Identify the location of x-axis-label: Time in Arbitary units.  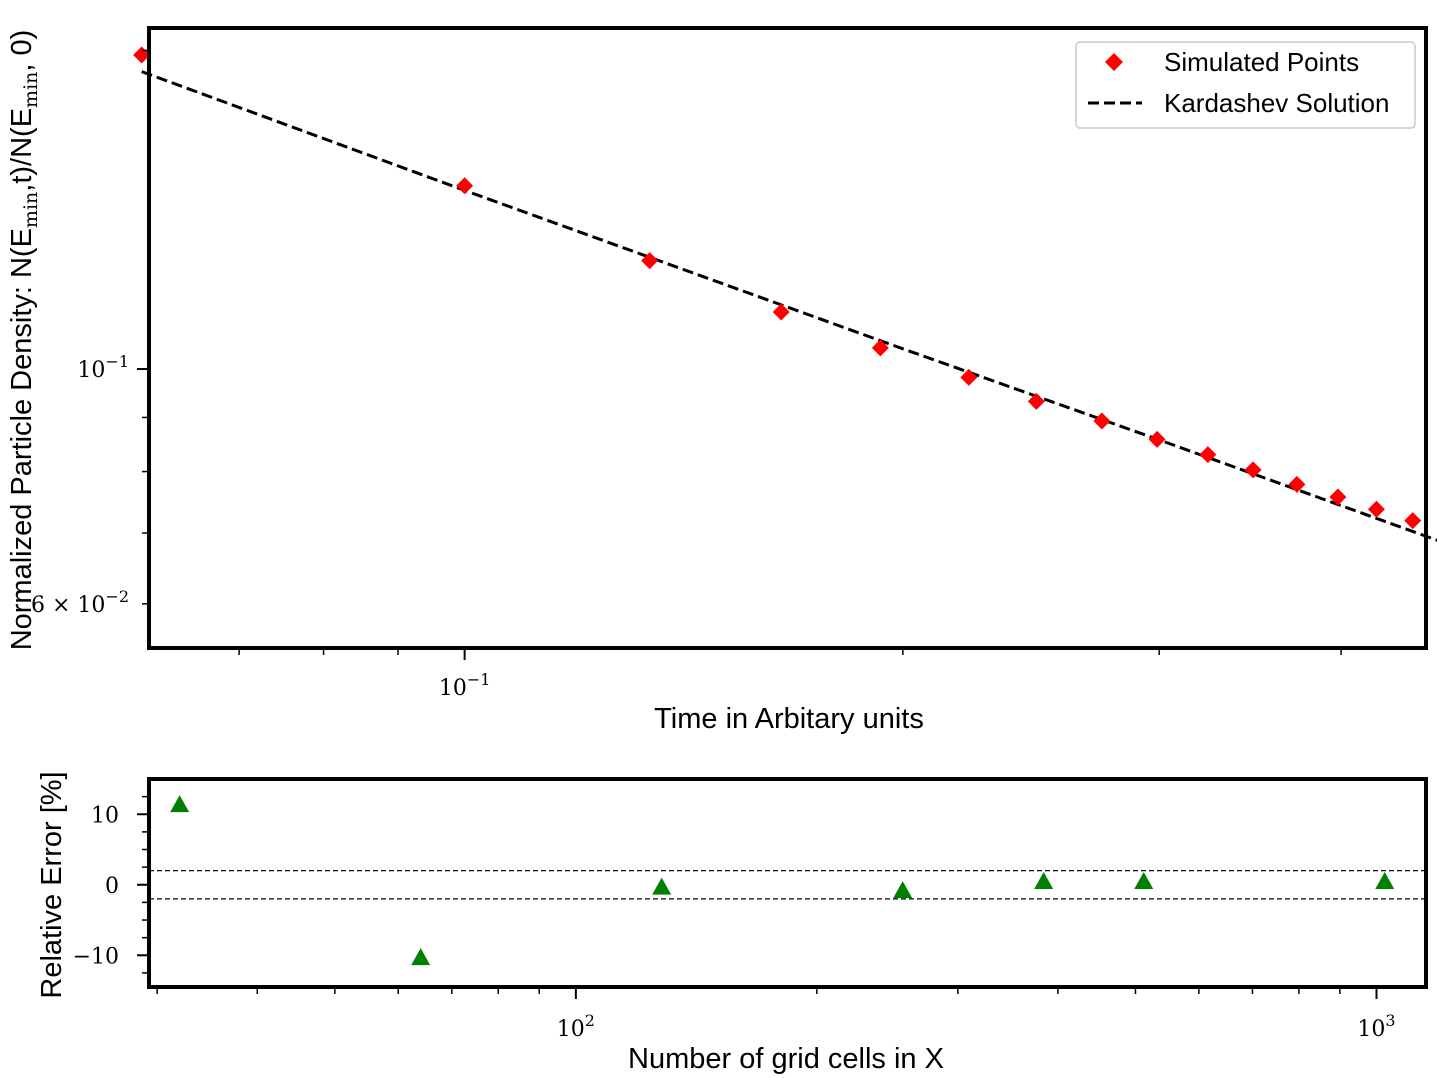
(789, 719).